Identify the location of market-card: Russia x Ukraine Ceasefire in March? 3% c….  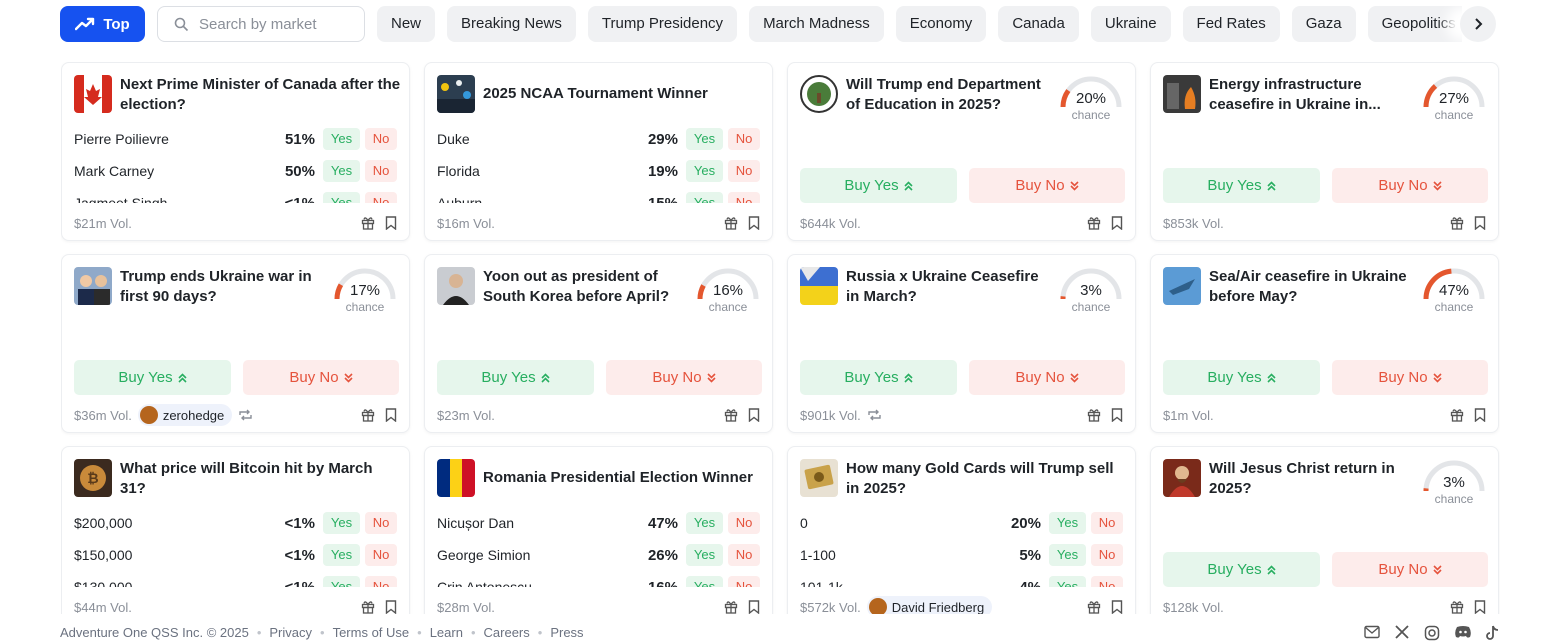
(961, 343).